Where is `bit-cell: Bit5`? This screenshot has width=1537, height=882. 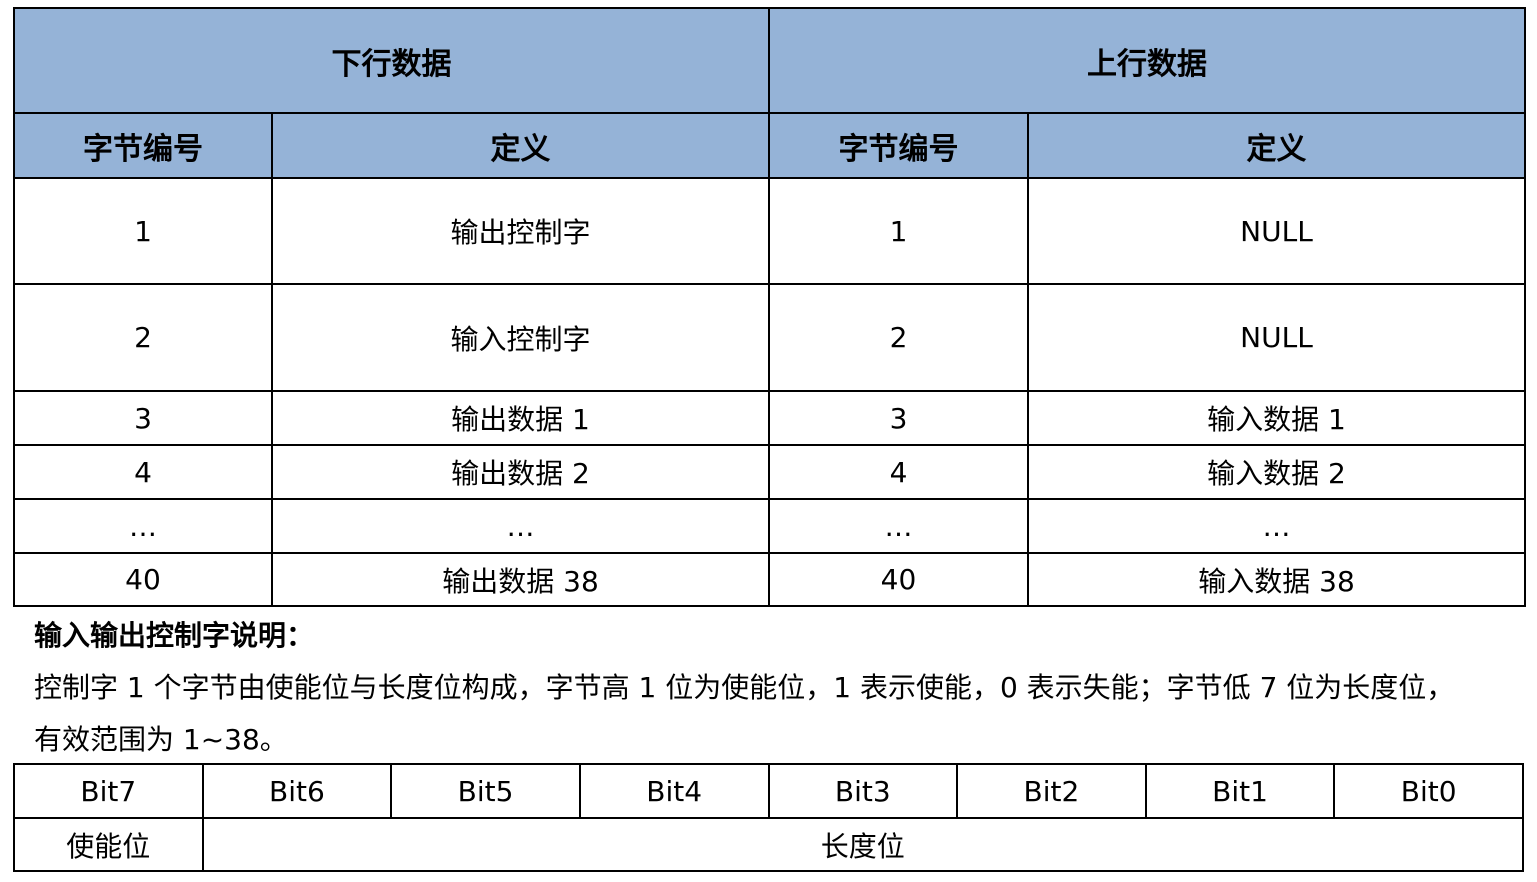 bit-cell: Bit5 is located at coordinates (485, 791).